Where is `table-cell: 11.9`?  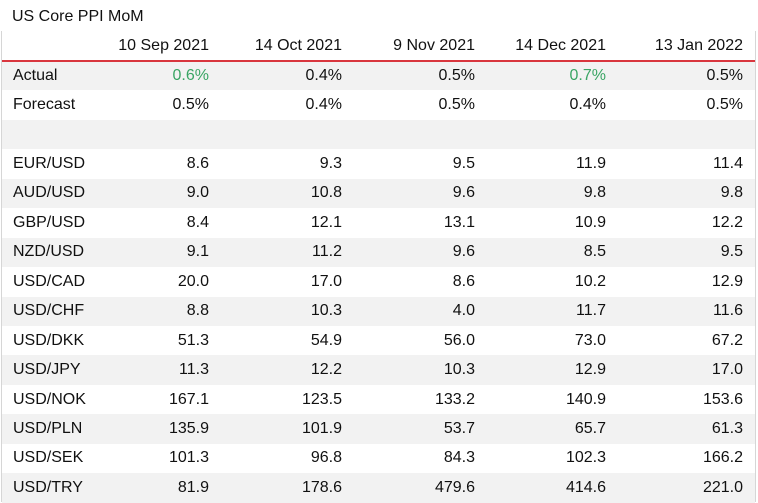
table-cell: 11.9 is located at coordinates (591, 164).